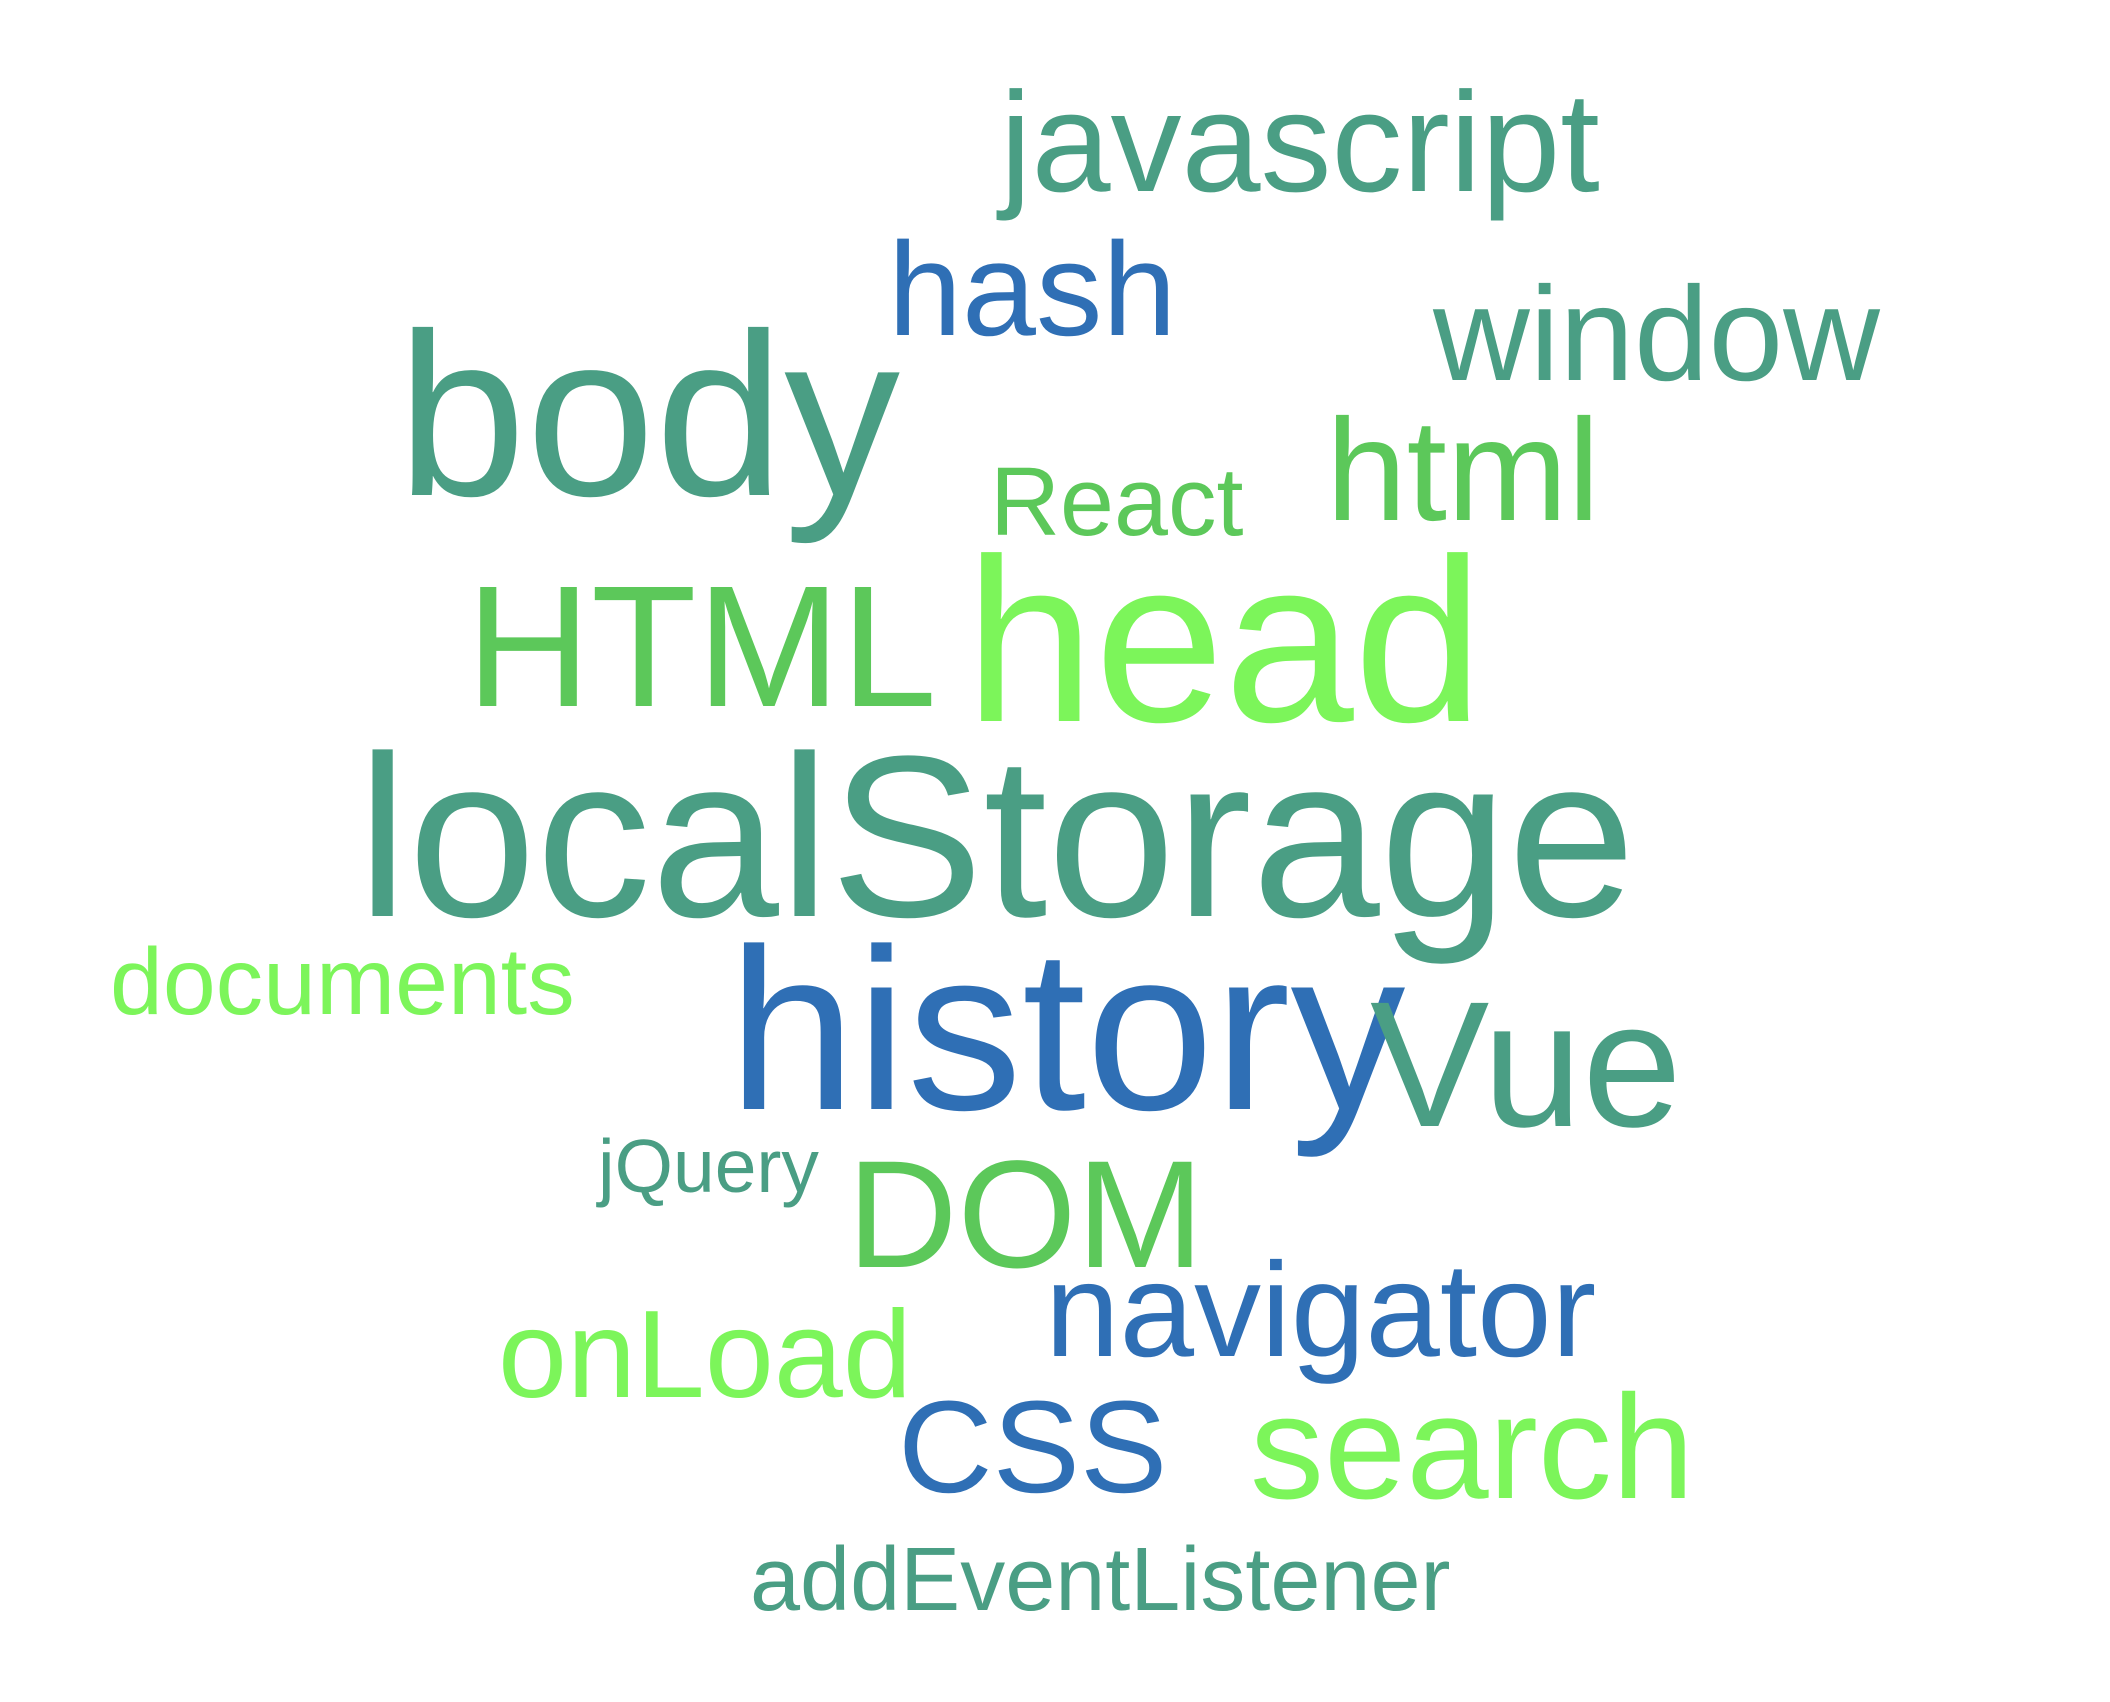 This screenshot has height=1702, width=2110. I want to click on word-html-uppercase: HTML, so click(701, 646).